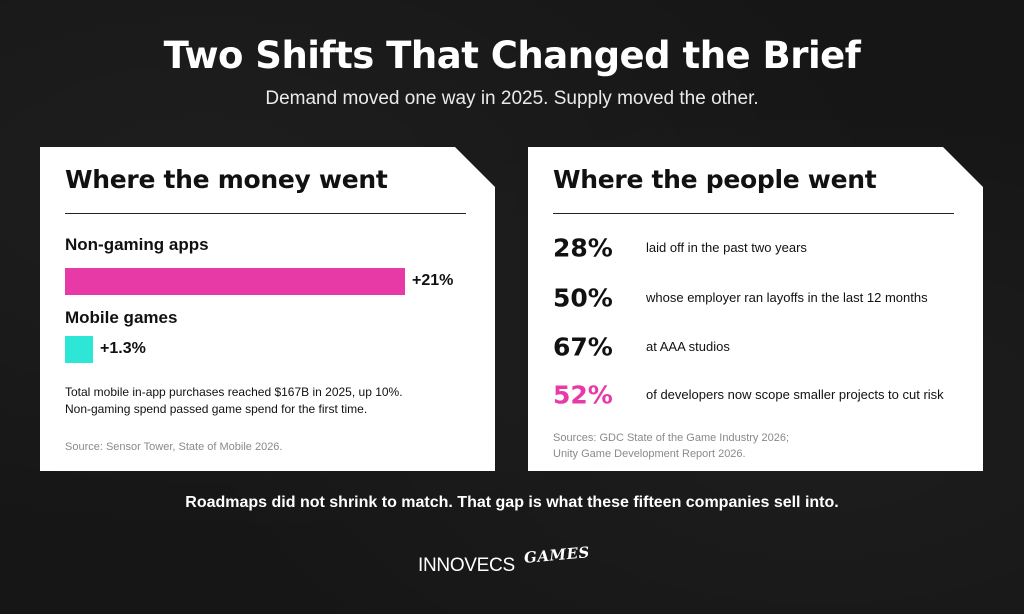 The width and height of the screenshot is (1024, 614). Describe the element at coordinates (121, 317) in the screenshot. I see `bar-label-mobile-games: Mobile games` at that location.